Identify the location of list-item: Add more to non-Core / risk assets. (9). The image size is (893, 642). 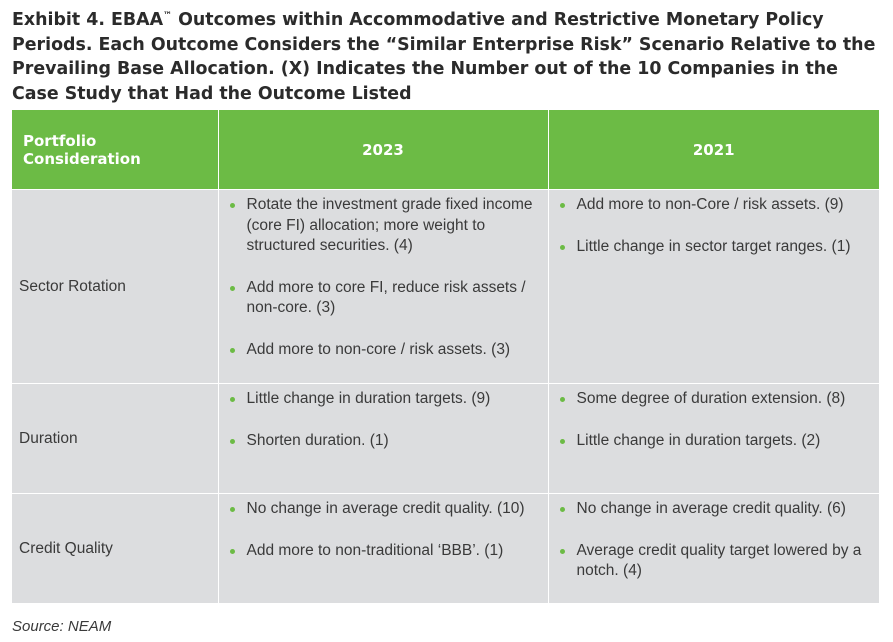
(716, 205).